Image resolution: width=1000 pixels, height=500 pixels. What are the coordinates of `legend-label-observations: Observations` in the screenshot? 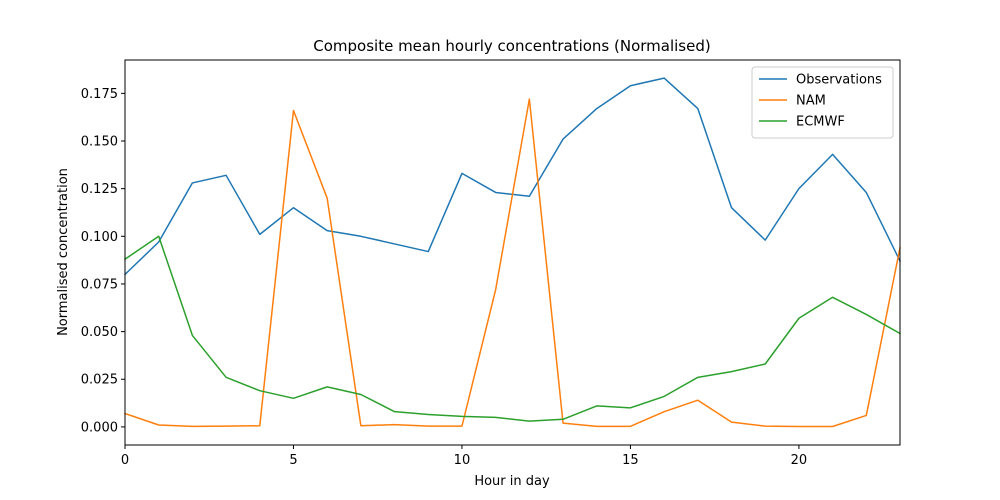 It's located at (839, 80).